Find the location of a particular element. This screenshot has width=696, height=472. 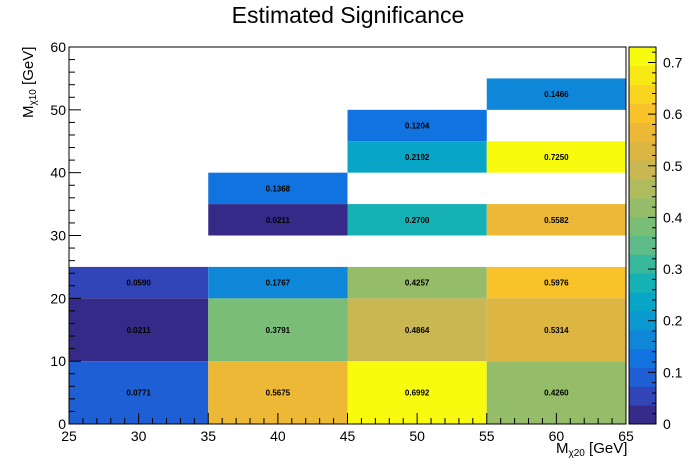

cell-label: 0.2700 is located at coordinates (417, 220).